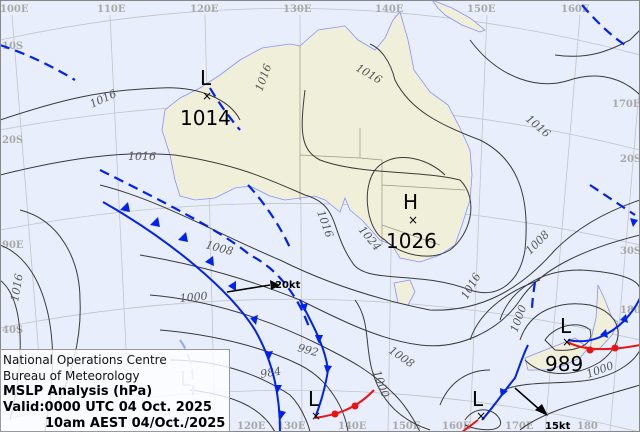 This screenshot has width=640, height=432. Describe the element at coordinates (193, 297) in the screenshot. I see `isobar-label: 1000` at that location.